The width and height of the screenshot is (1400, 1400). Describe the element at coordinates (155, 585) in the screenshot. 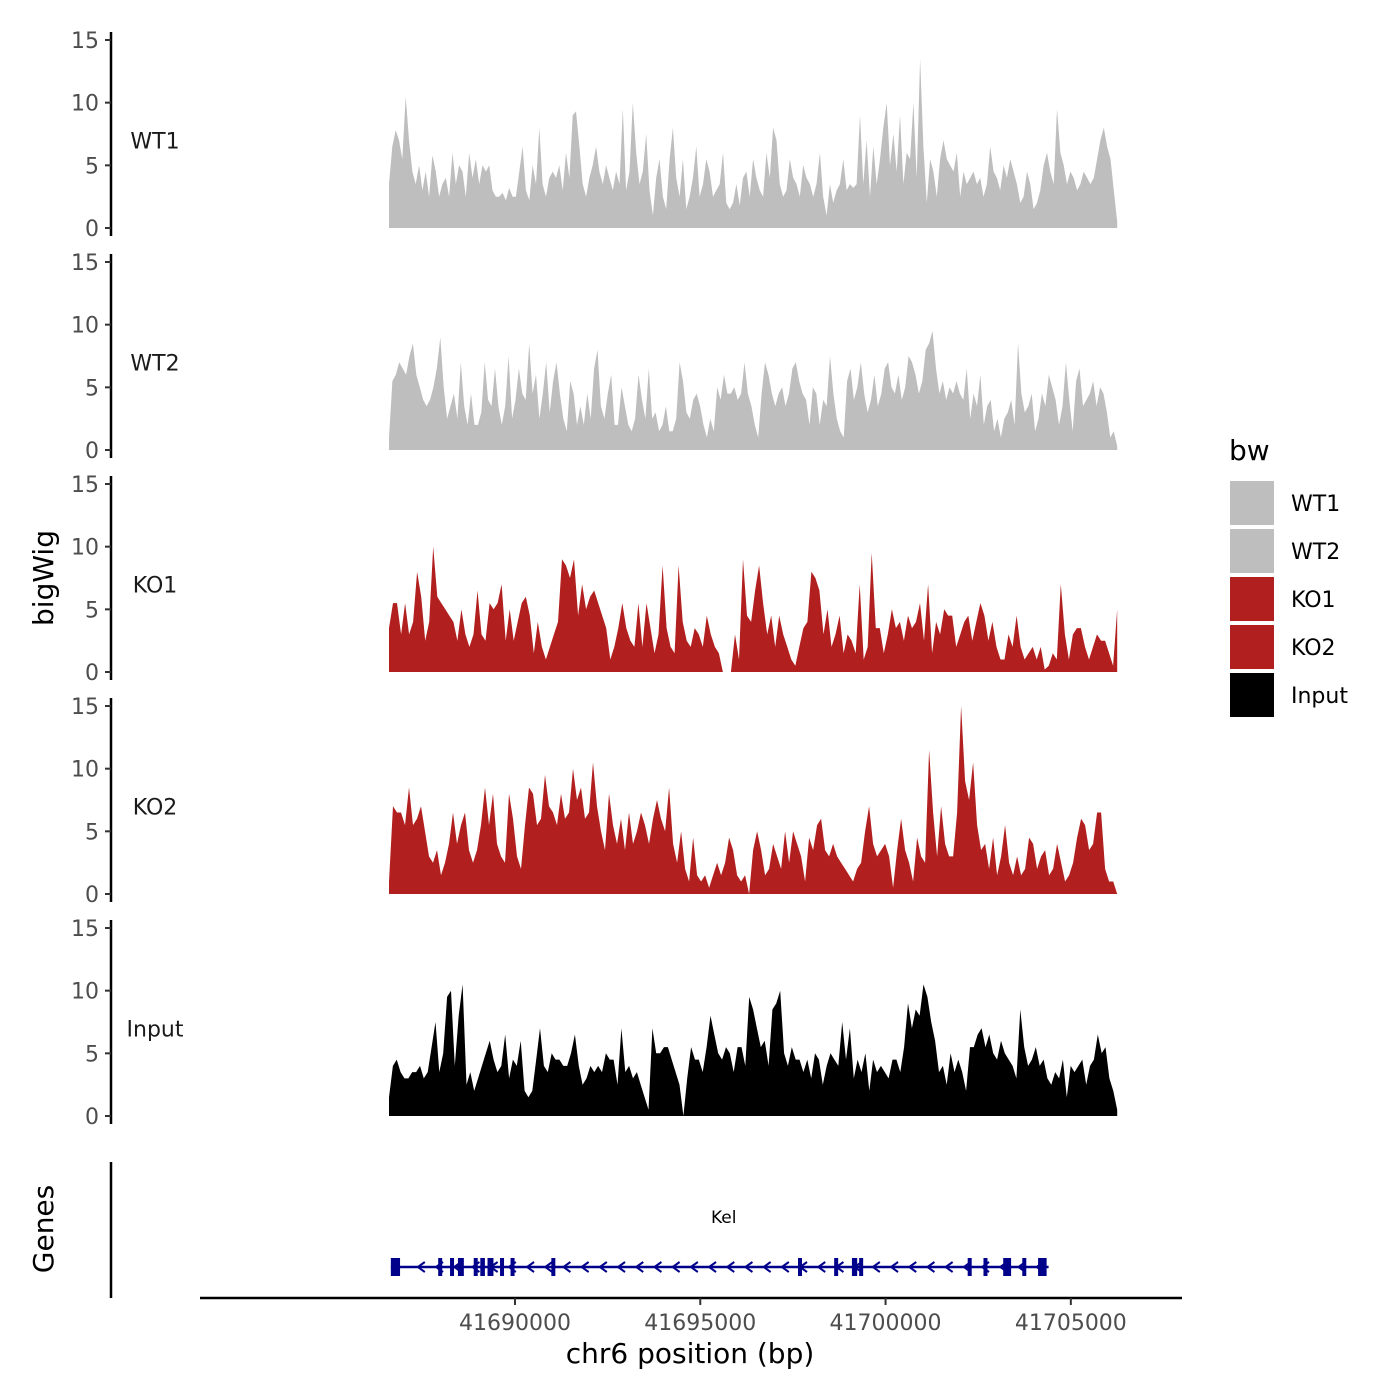

I see `track-label: KO1` at that location.